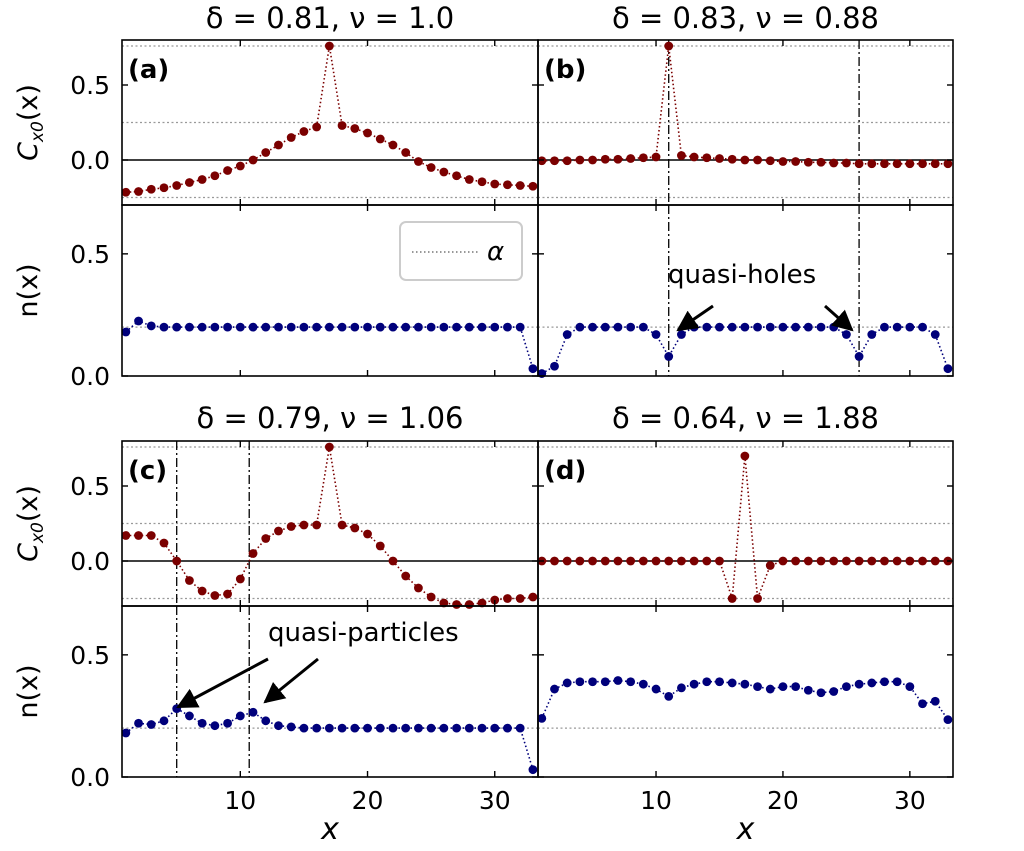 Image resolution: width=1024 pixels, height=851 pixels. What do you see at coordinates (330, 418) in the screenshot?
I see `panel-title: δ = 0.79, ν = 1.06` at bounding box center [330, 418].